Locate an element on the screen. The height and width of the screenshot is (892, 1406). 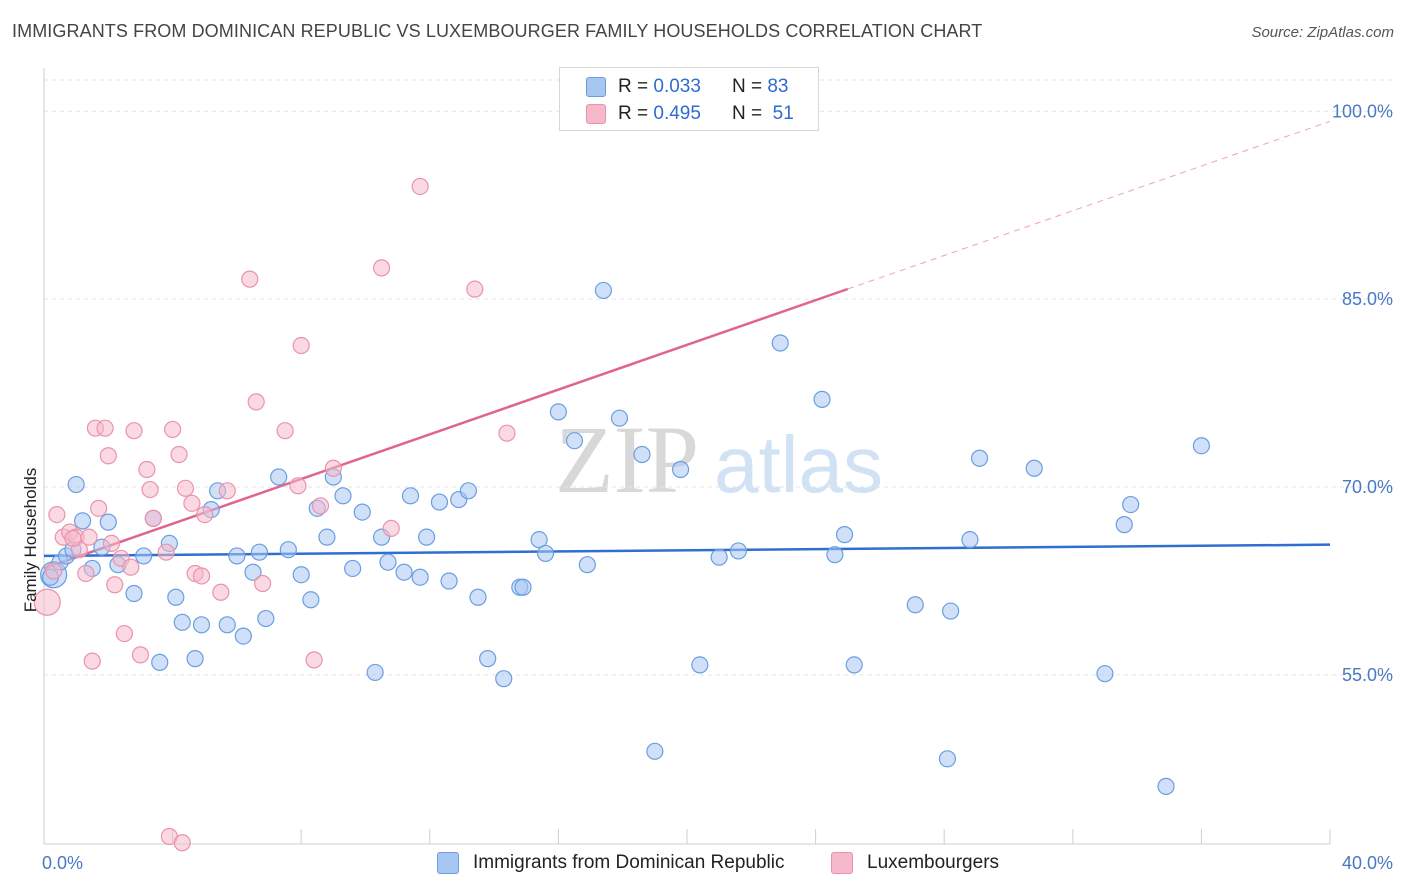
source-credit: Source: ZipAtlas.com is located at coordinates (1322, 32).